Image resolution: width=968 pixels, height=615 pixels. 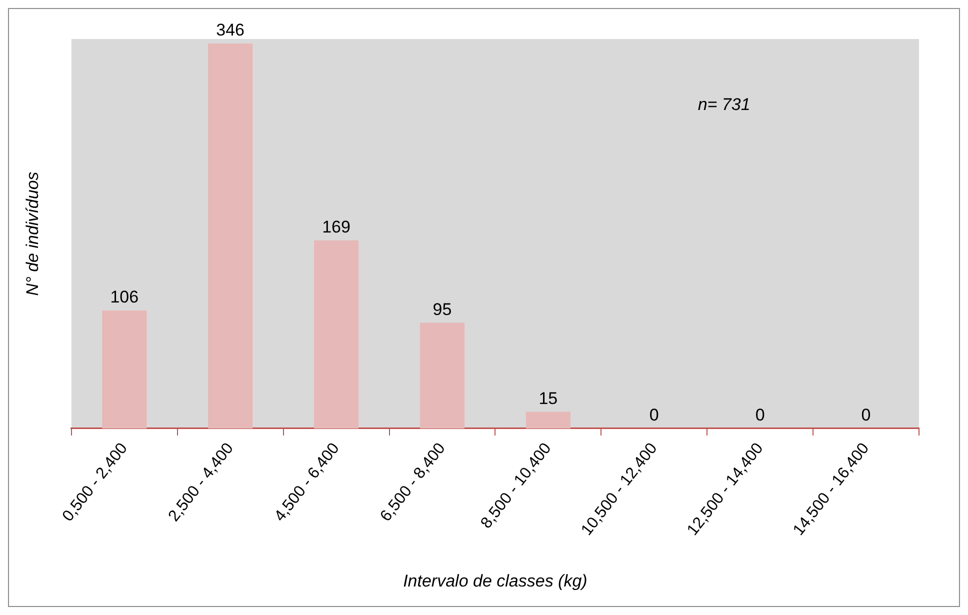 What do you see at coordinates (124, 297) in the screenshot?
I see `data-label: 106` at bounding box center [124, 297].